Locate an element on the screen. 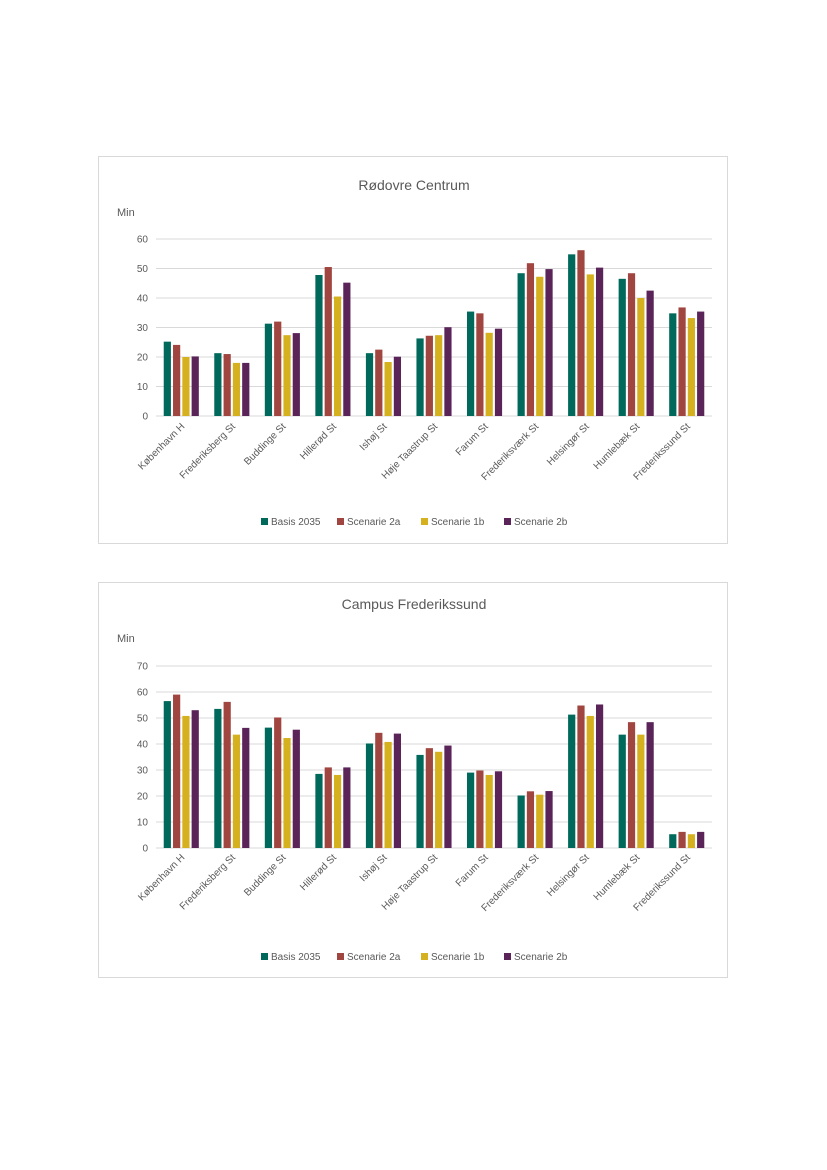 This screenshot has width=827, height=1170. x-category-label: Frederiksberg St is located at coordinates (208, 451).